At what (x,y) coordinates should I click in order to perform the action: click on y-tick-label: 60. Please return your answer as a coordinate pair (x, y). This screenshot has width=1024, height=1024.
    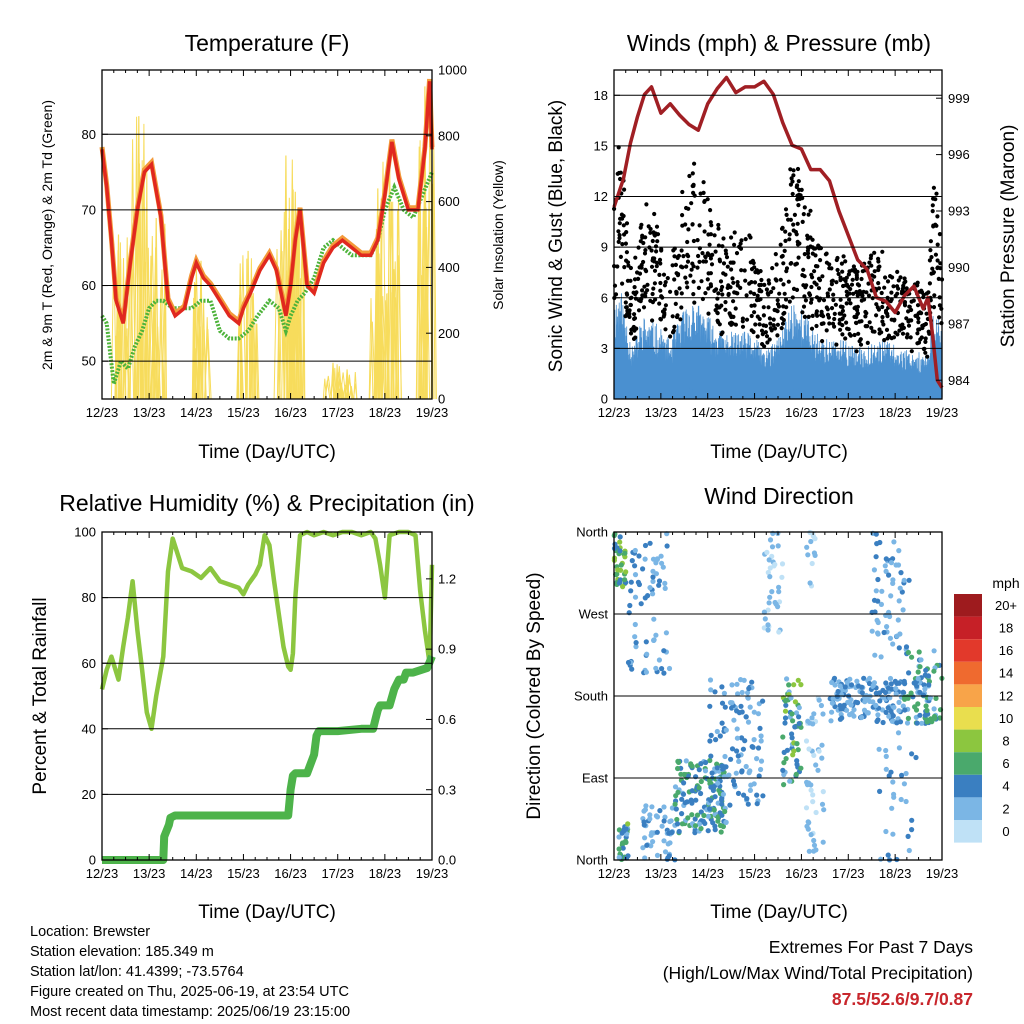
    Looking at the image, I should click on (89, 285).